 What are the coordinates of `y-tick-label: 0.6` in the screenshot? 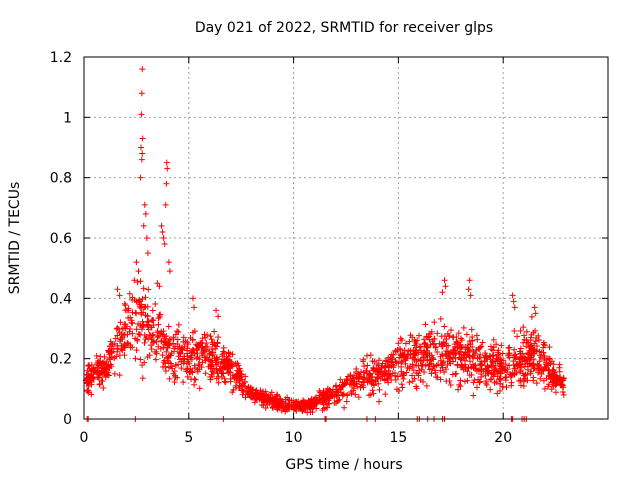 It's located at (61, 239).